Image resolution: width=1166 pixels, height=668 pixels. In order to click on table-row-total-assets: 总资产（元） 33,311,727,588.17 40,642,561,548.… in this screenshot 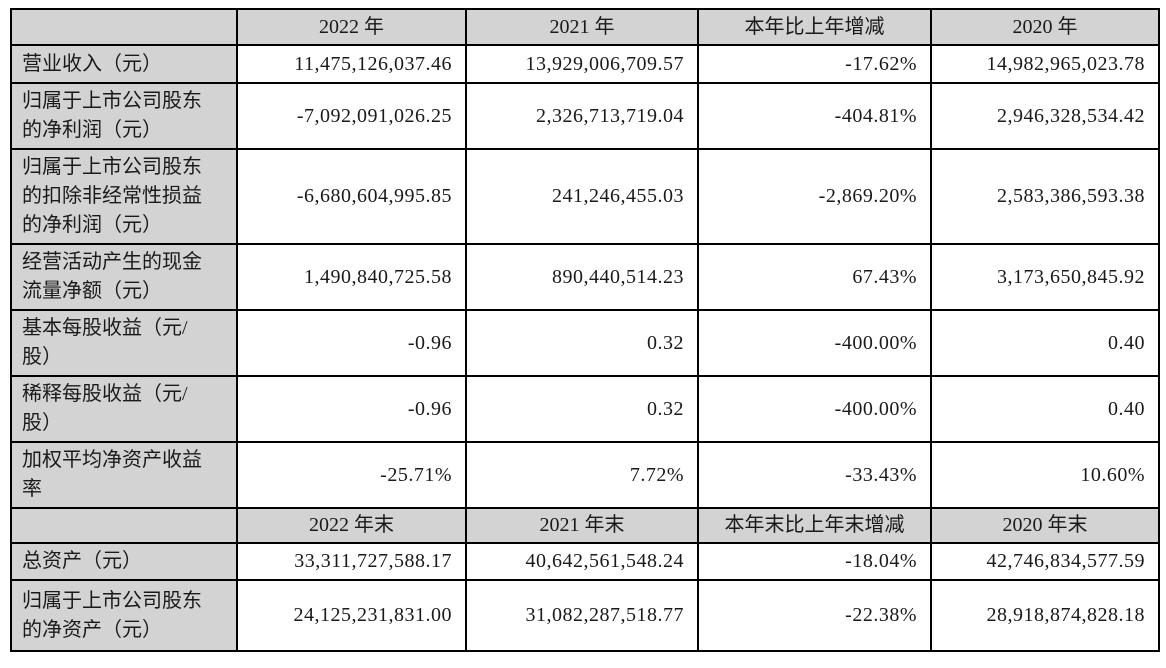, I will do `click(585, 561)`.